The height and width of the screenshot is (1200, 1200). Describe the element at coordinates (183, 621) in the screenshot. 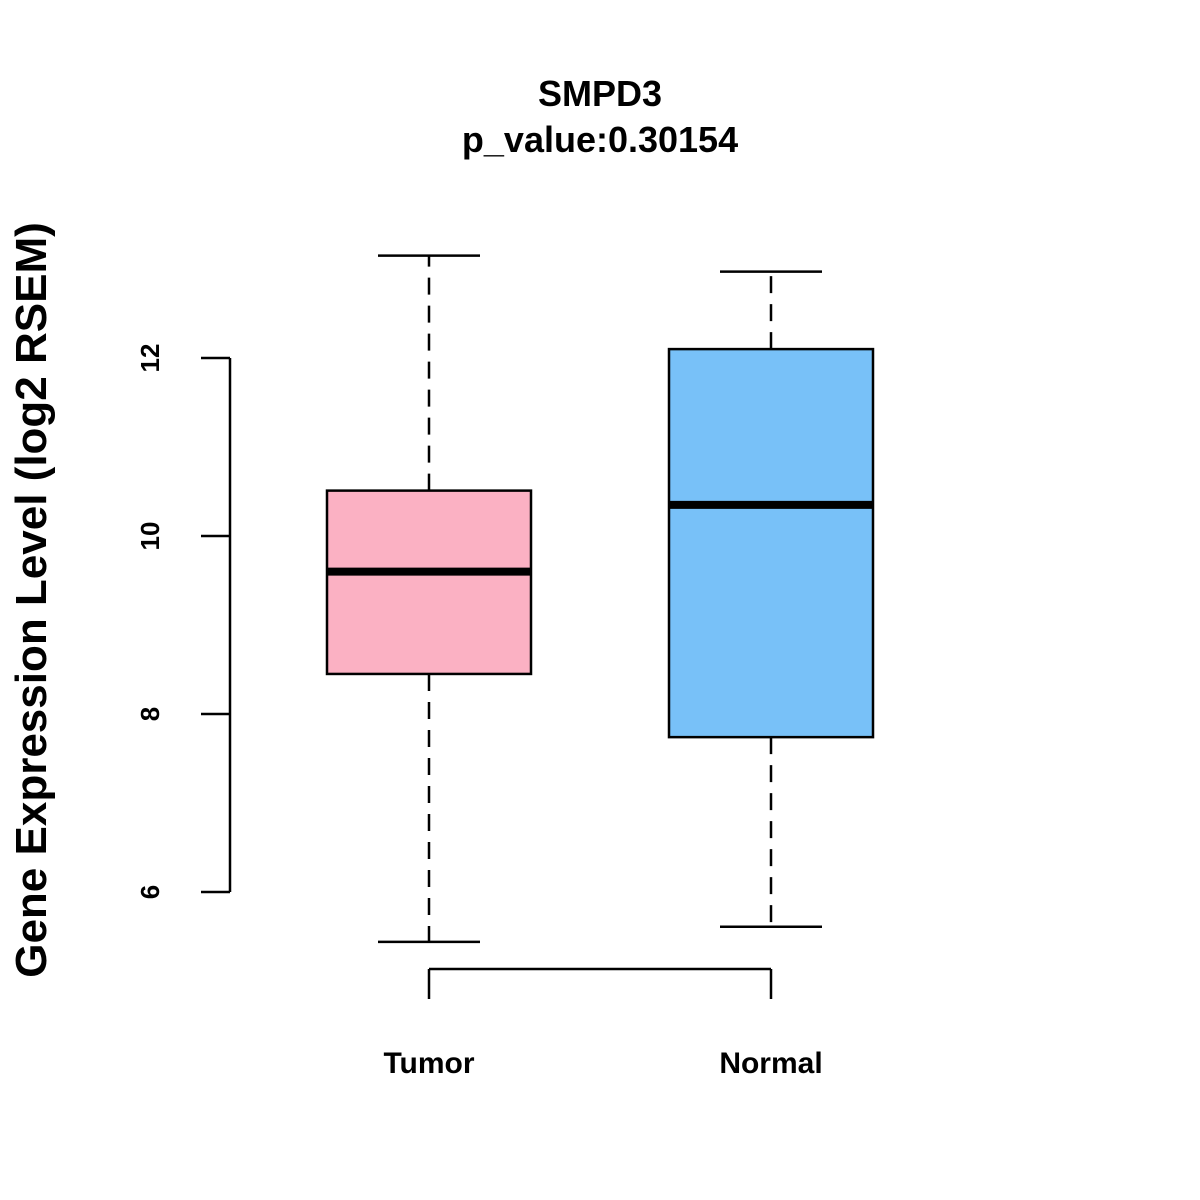

I see `y-axis: 6 8 10 12` at that location.